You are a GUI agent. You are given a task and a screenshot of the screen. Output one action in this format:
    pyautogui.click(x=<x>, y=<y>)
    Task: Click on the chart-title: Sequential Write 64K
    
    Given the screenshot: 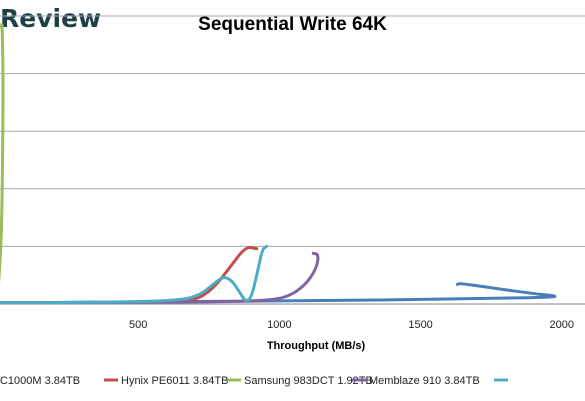 What is the action you would take?
    pyautogui.click(x=292, y=25)
    